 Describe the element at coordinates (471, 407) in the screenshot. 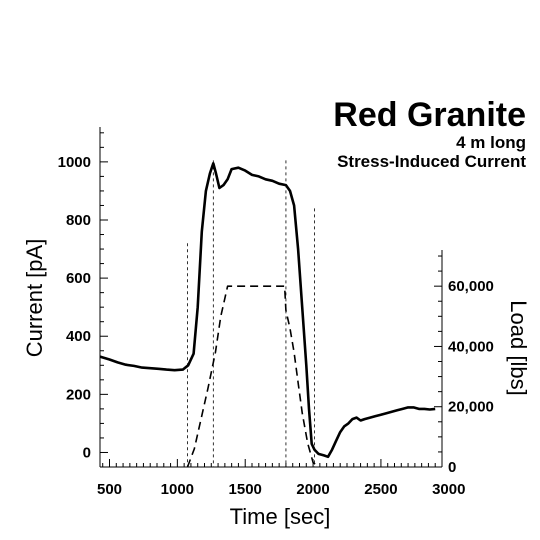

I see `y2-tick-label: 20,000` at that location.